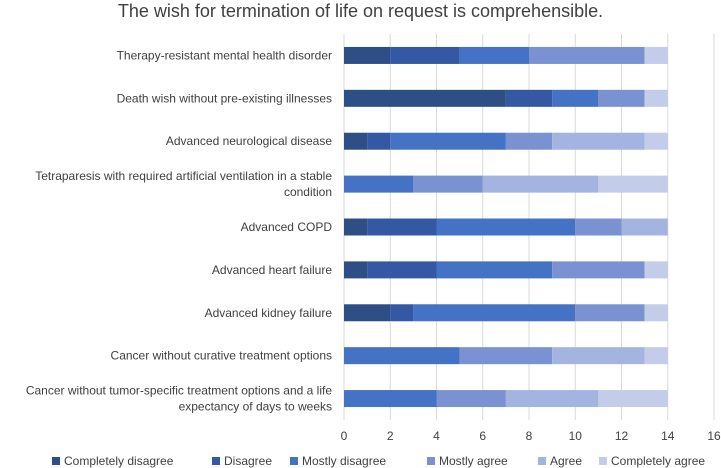 This screenshot has width=721, height=468. I want to click on x-axis-tick-labels: 0 2 4 6 8 10 12 14 16, so click(531, 436).